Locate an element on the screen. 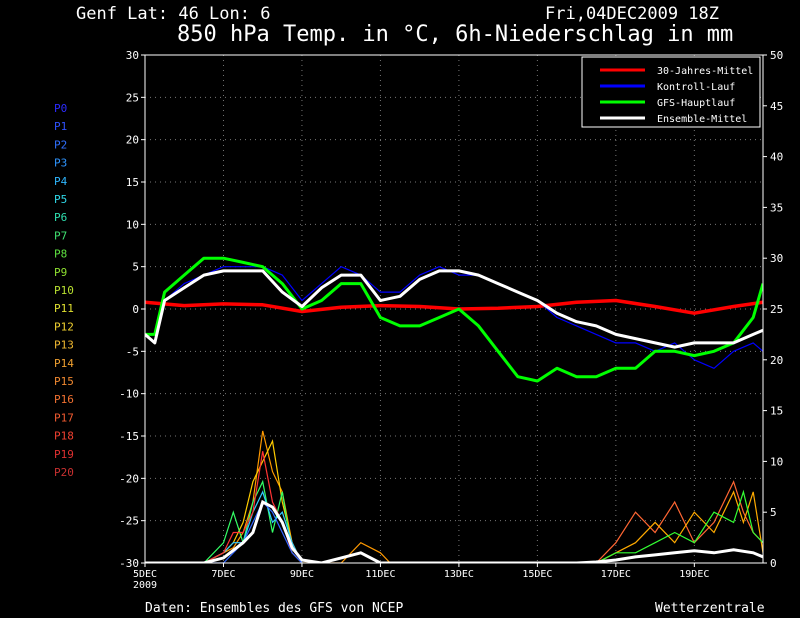  x-tick-label: 7DEC is located at coordinates (223, 574).